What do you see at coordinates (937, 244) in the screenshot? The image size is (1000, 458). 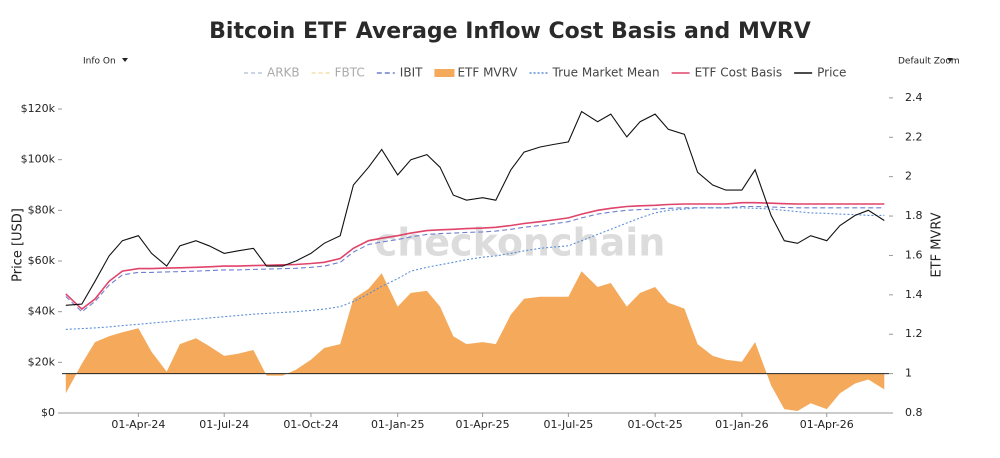 I see `y2-axis-title: ETF MVRV` at bounding box center [937, 244].